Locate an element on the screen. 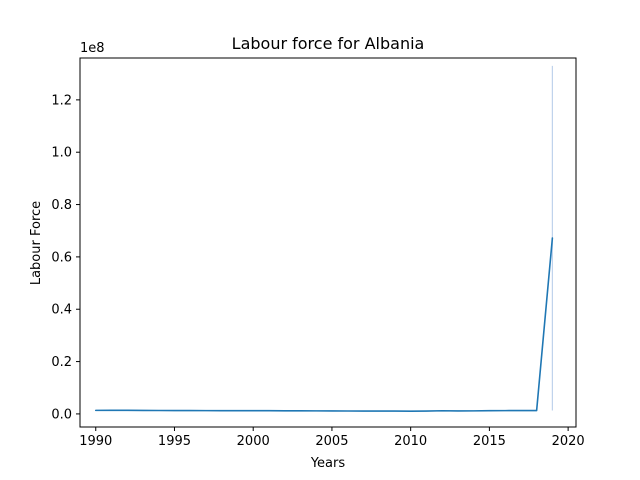  x-axis-label: Years is located at coordinates (328, 463).